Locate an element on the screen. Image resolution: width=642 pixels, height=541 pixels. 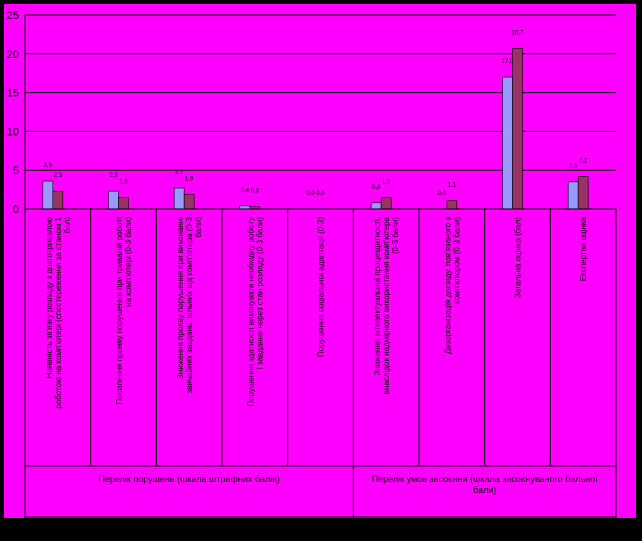
y-tick-label: 0 is located at coordinates (16, 210).